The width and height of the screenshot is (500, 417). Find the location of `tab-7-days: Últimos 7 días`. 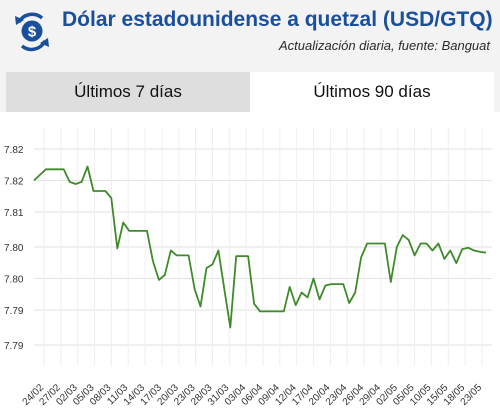

tab-7-days: Últimos 7 días is located at coordinates (128, 92).